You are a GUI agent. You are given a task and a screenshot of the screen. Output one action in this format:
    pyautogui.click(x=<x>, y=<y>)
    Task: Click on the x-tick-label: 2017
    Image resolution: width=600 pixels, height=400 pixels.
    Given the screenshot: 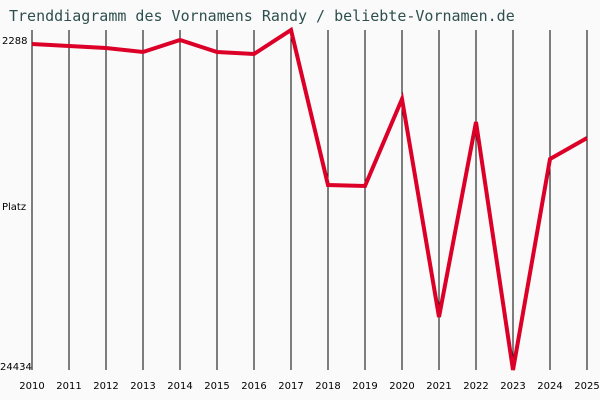 What is the action you would take?
    pyautogui.click(x=291, y=386)
    